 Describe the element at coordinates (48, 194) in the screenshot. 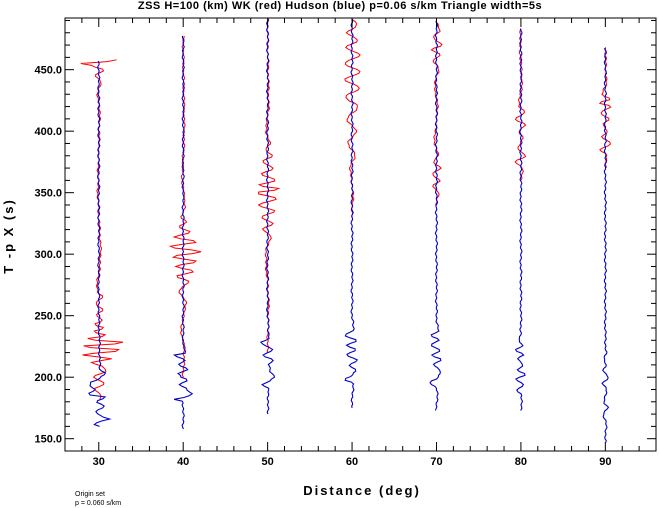

I see `y-tick-label: 350.0` at that location.